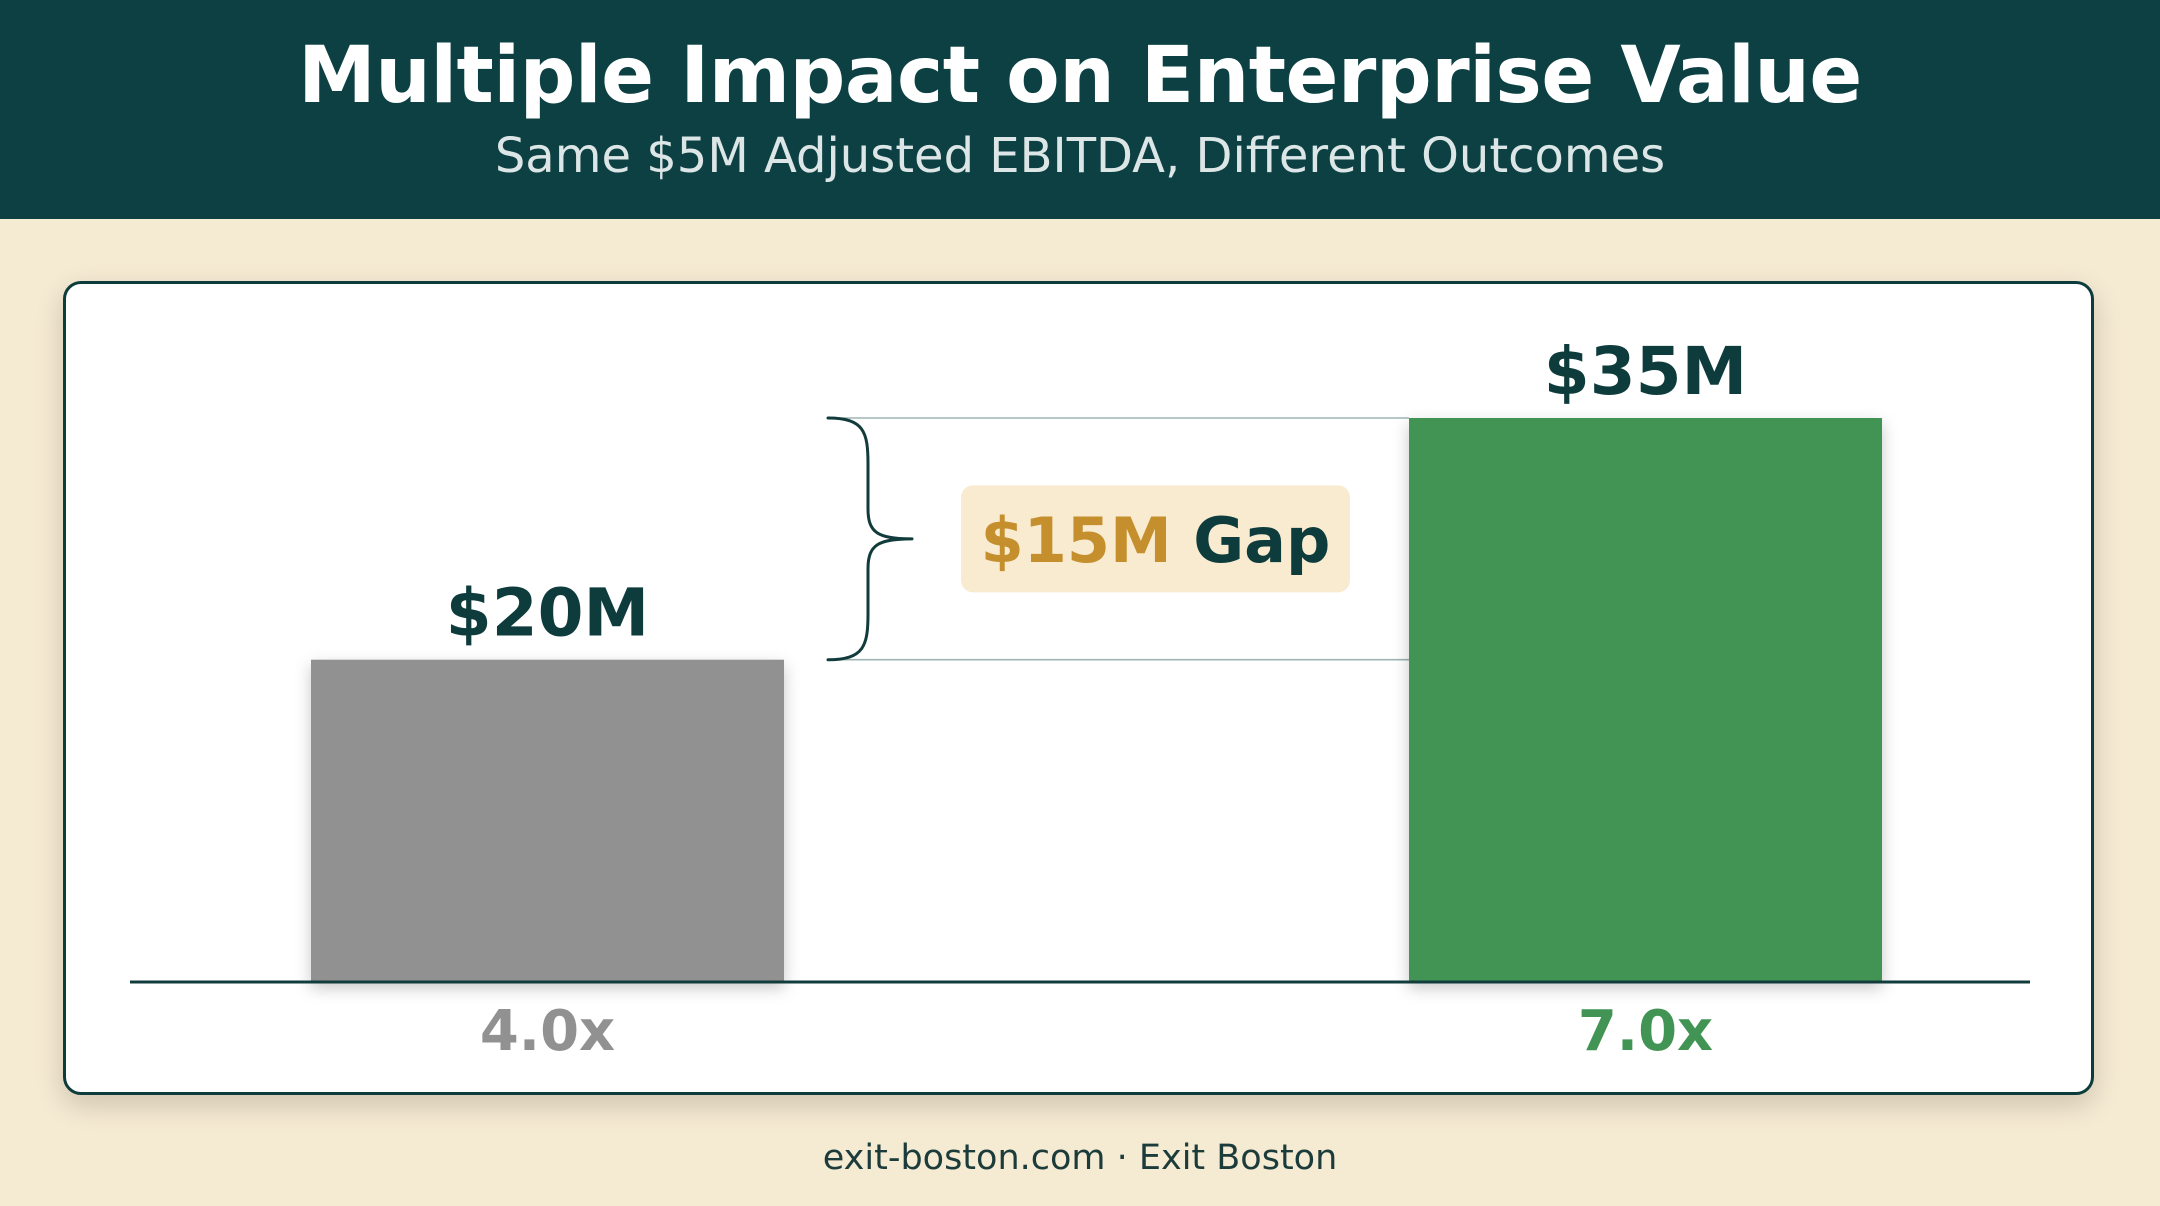 The image size is (2160, 1206). I want to click on page-title: Multiple Impact on Enterprise Value, so click(1080, 76).